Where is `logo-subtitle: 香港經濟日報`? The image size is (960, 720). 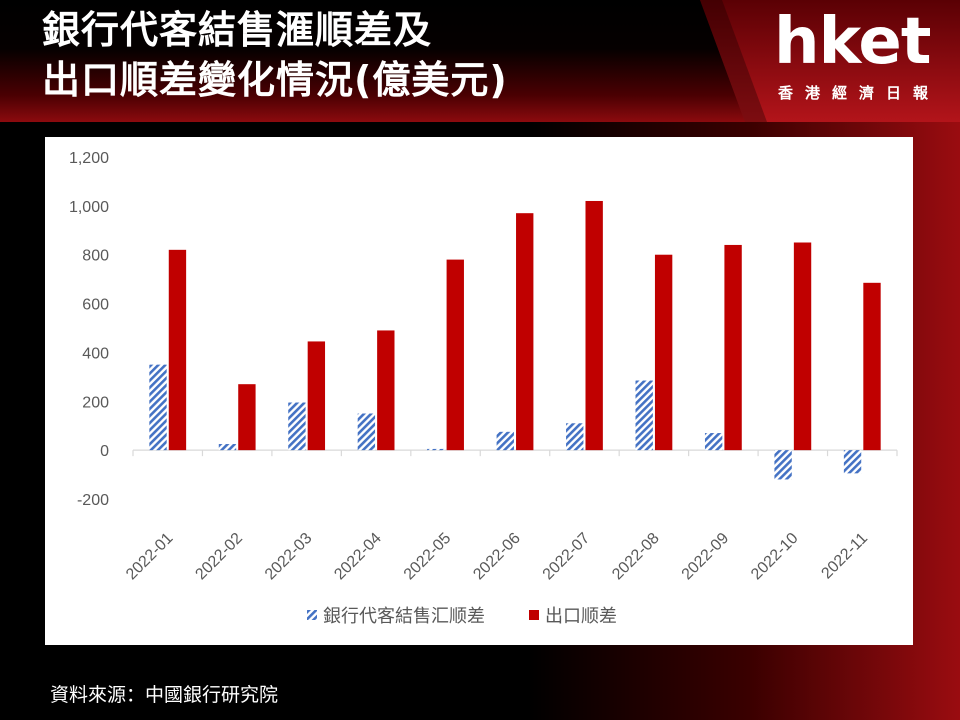 logo-subtitle: 香港經濟日報 is located at coordinates (859, 93).